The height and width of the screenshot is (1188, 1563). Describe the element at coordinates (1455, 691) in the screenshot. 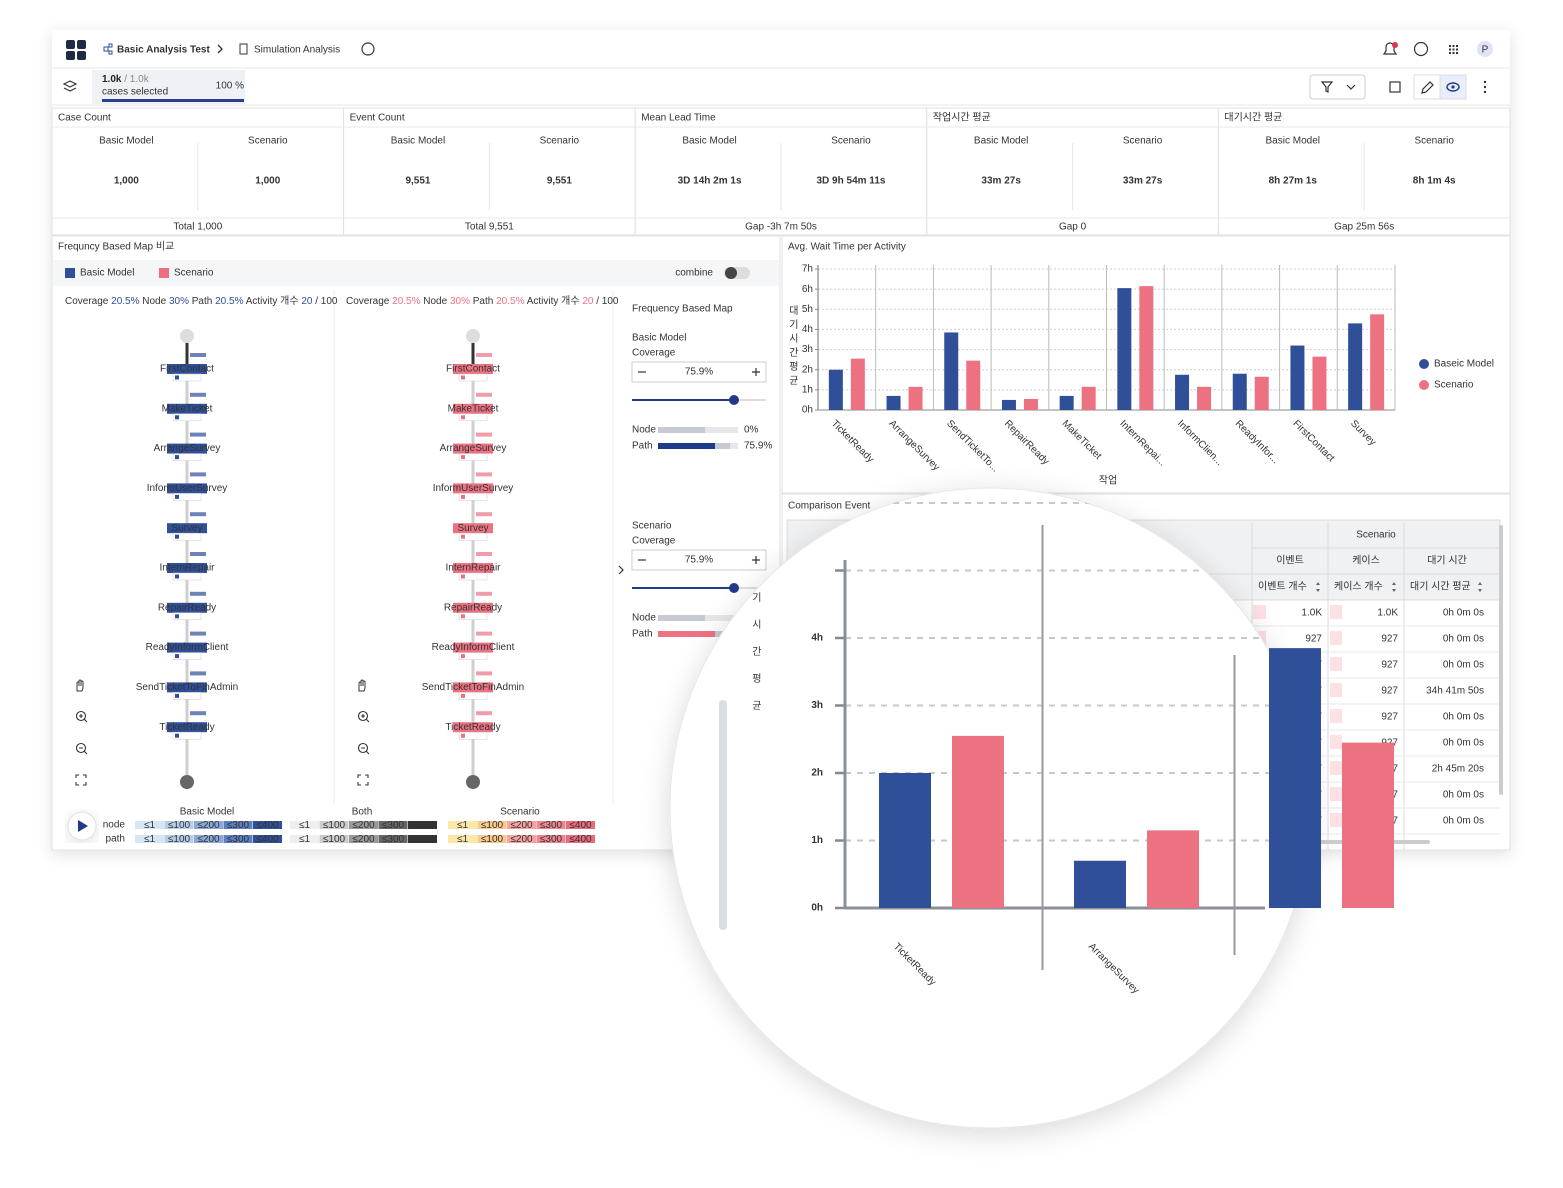

I see `table-cell: 34h 41m 50s` at that location.